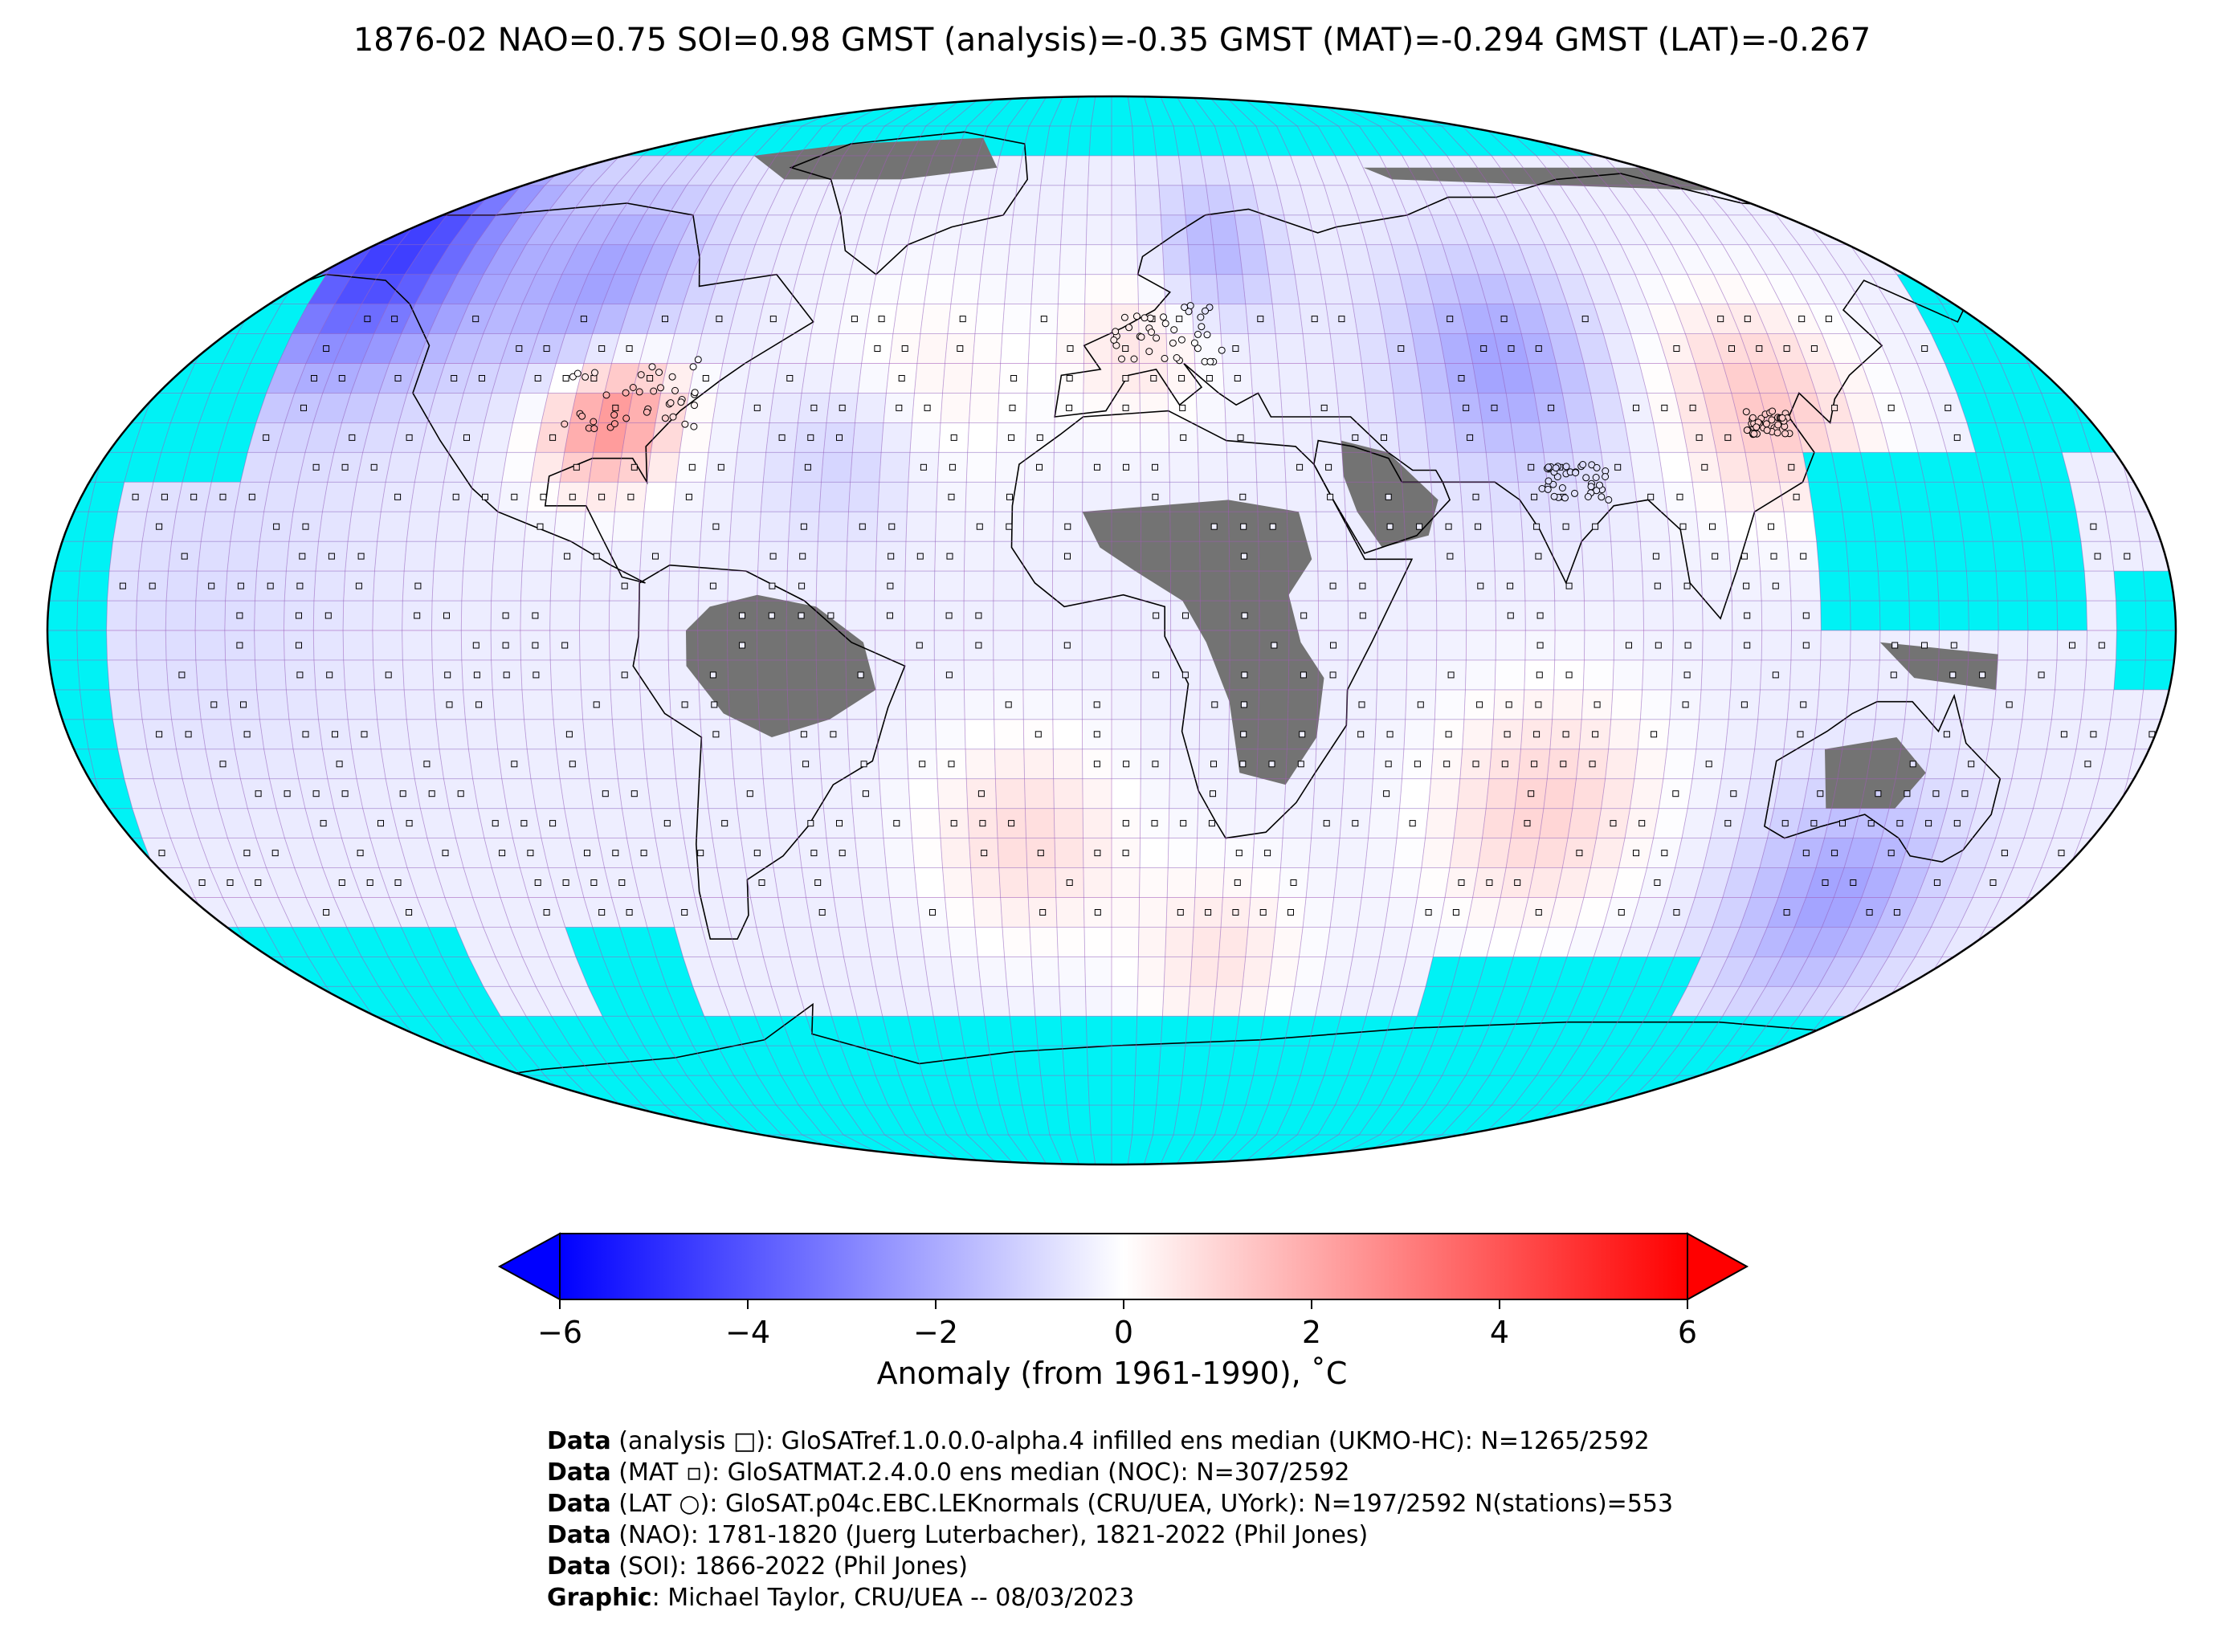 This screenshot has height=1652, width=2224. What do you see at coordinates (1718, 1266) in the screenshot?
I see `colorbar-extend-high` at bounding box center [1718, 1266].